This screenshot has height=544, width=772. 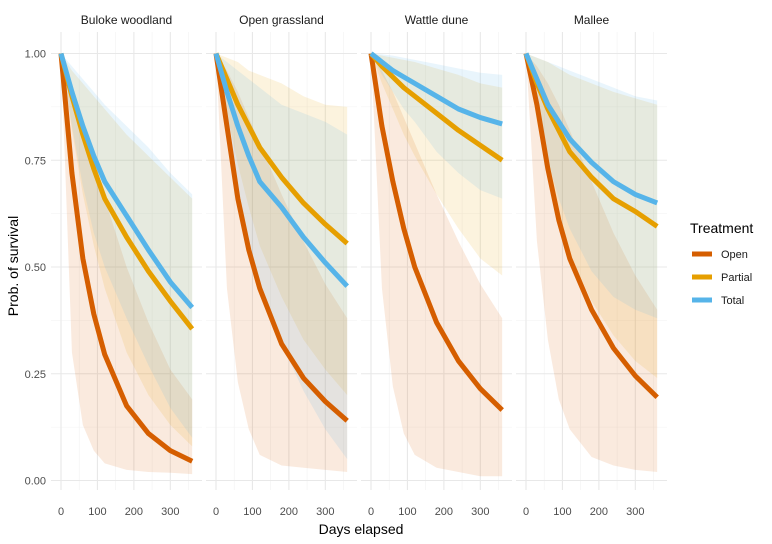 I want to click on y-tick-label: 0.50, so click(x=35, y=268).